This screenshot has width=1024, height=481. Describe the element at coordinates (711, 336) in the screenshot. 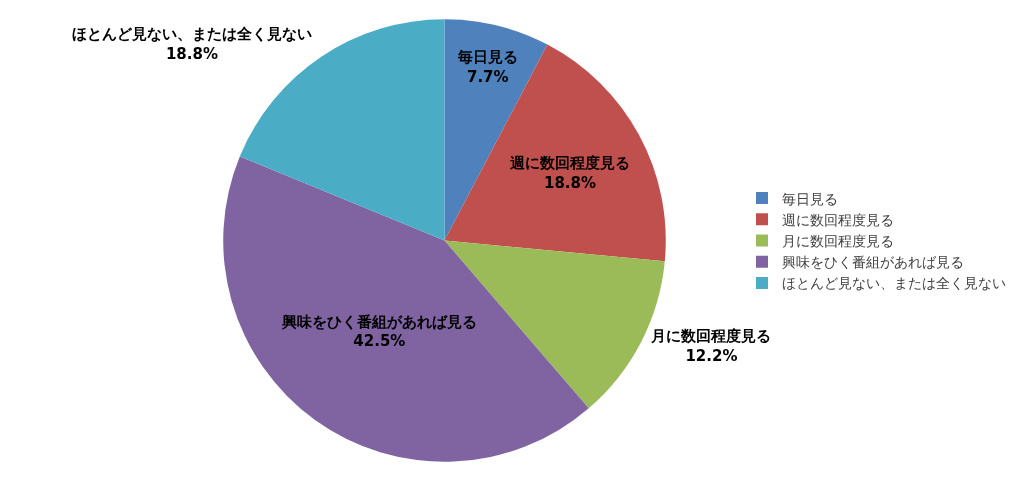

I see `slice-label: 月に数回程度見る` at that location.